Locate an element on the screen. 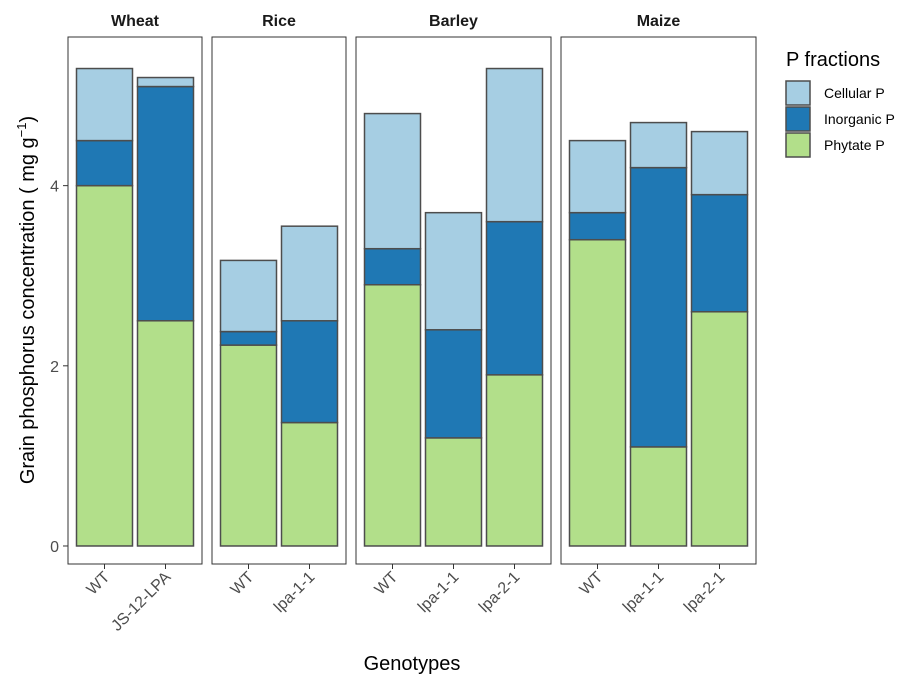  legend-key-cellular-p is located at coordinates (798, 93).